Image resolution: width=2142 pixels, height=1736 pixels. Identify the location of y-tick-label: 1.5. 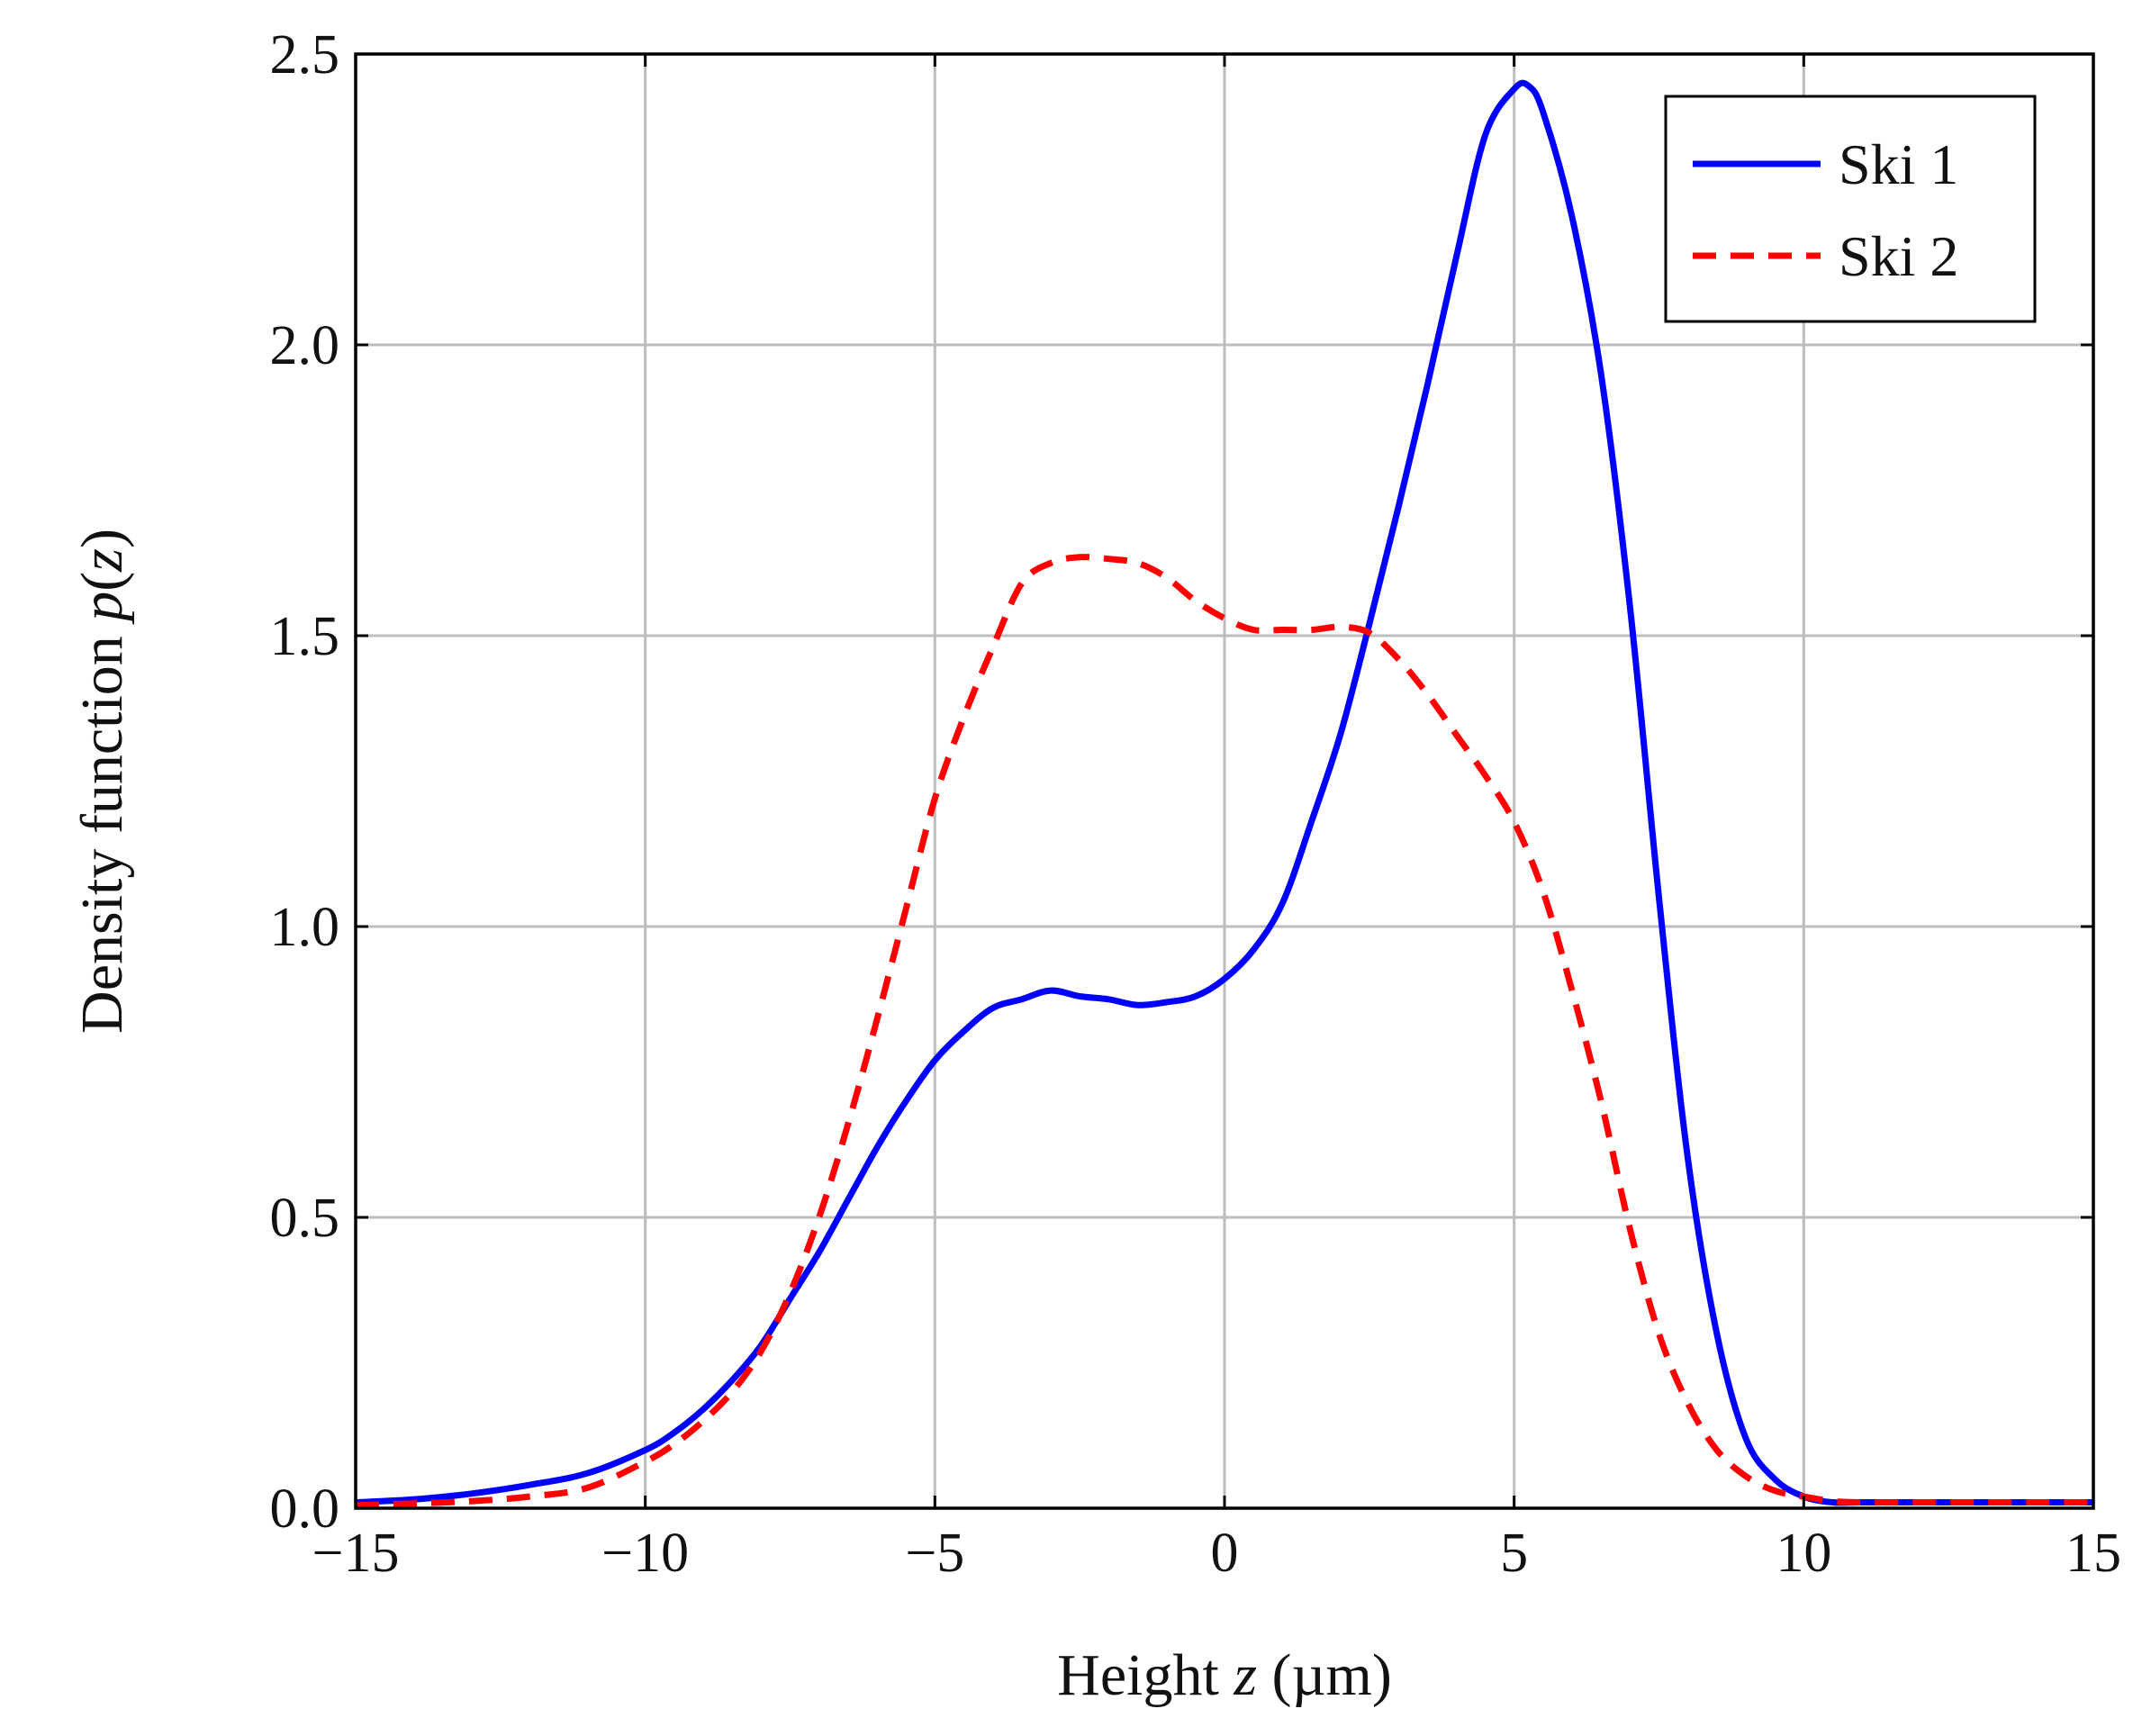
(305, 636).